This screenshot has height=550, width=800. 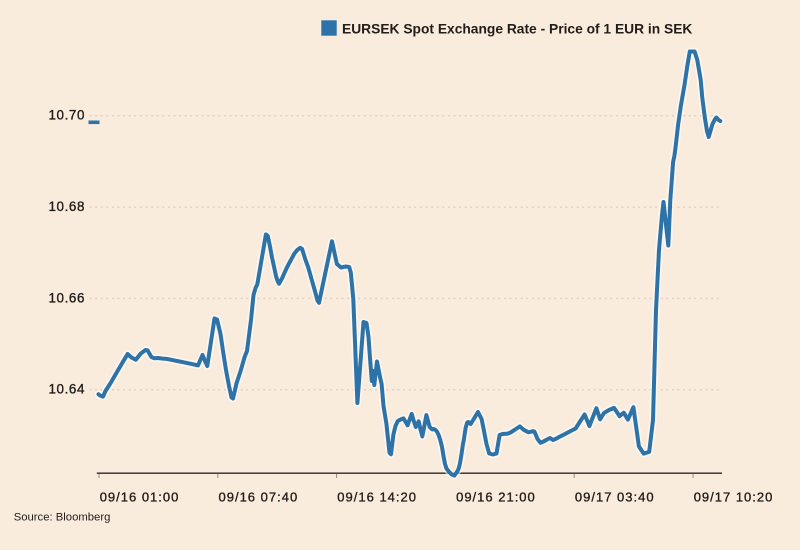 I want to click on svg-text: Source: Bloomberg, so click(x=62, y=518).